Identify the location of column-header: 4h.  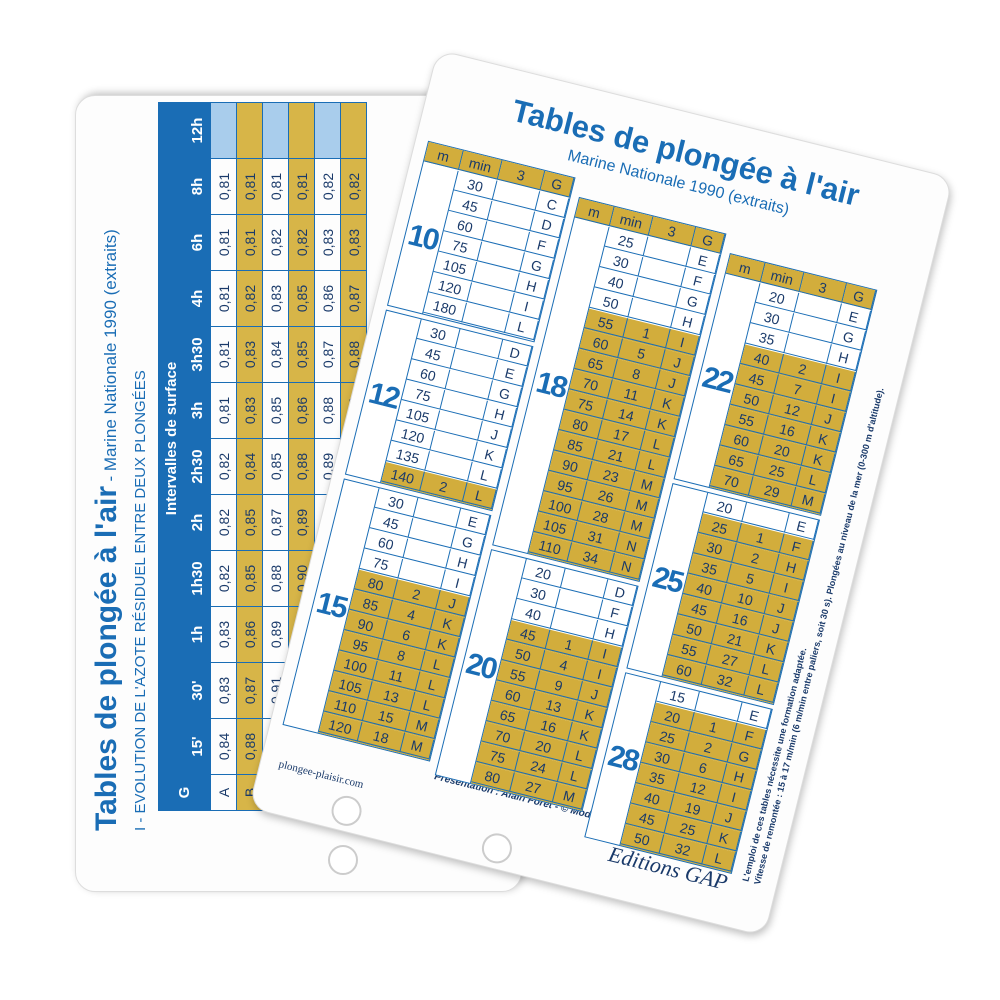
(197, 298).